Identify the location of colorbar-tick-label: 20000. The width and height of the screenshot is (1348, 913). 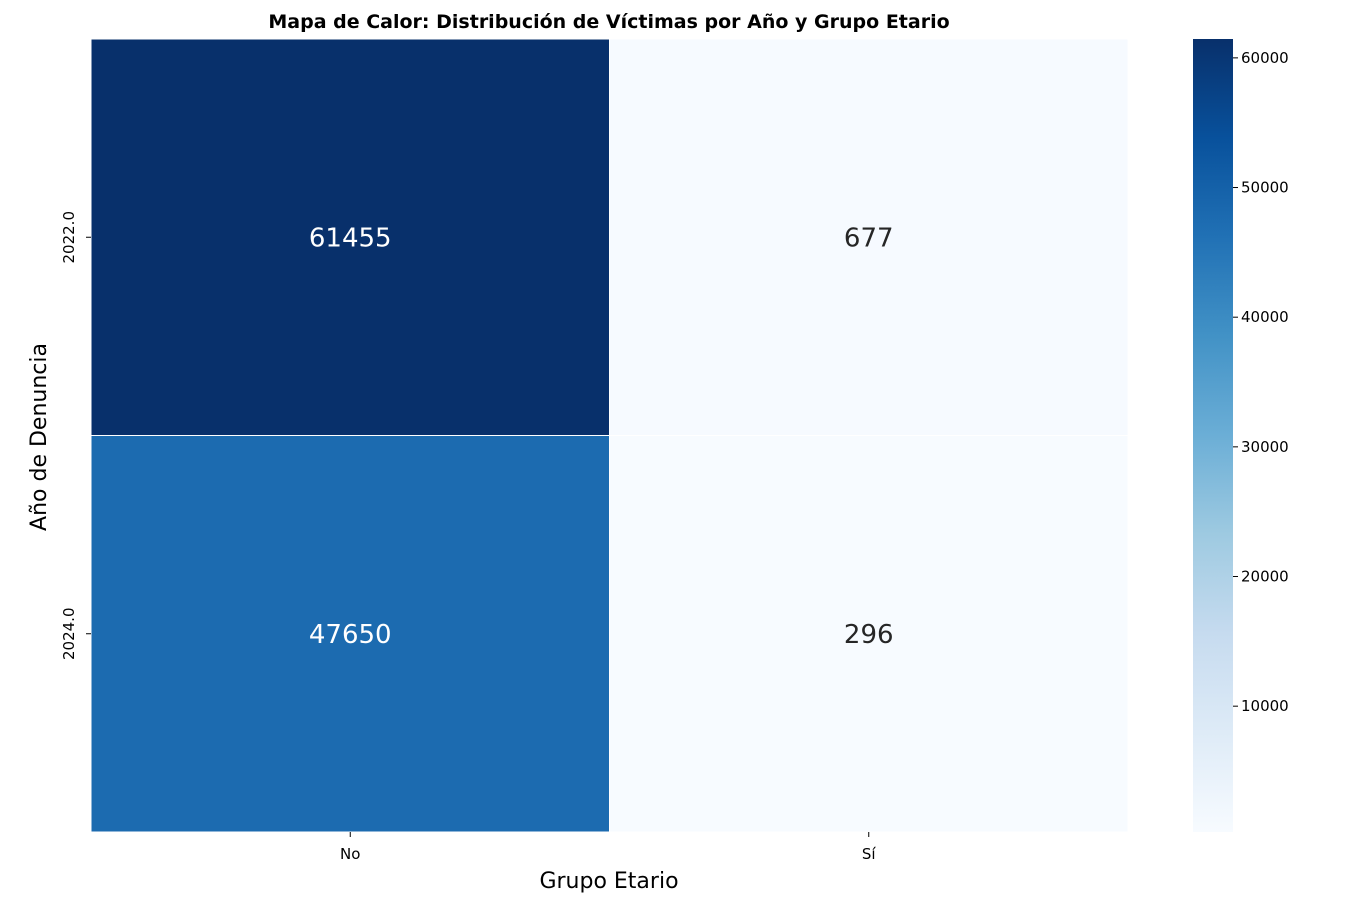
(1265, 577).